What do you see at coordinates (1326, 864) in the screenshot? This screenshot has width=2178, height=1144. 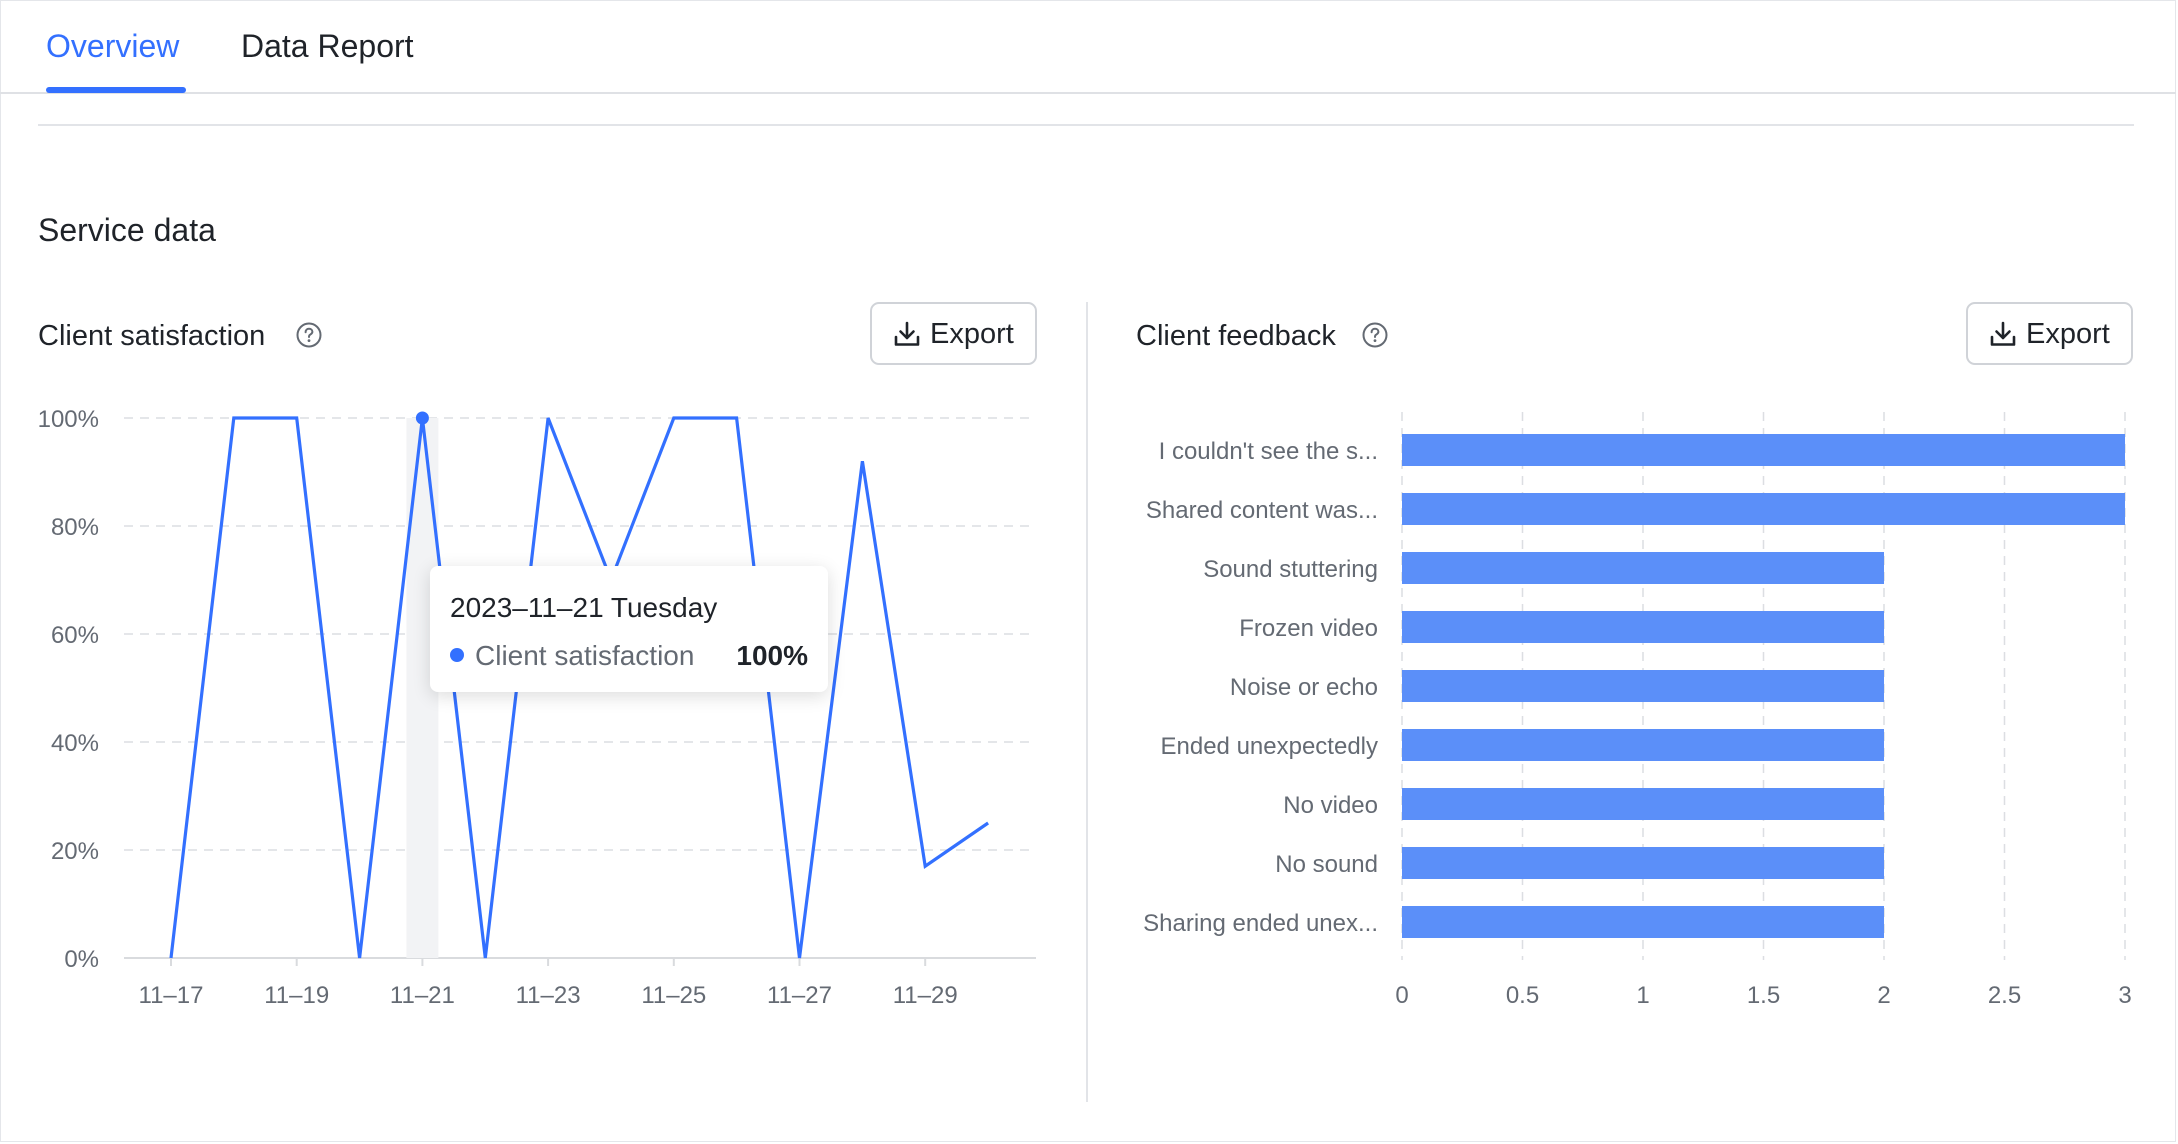 I see `category-label: No sound` at bounding box center [1326, 864].